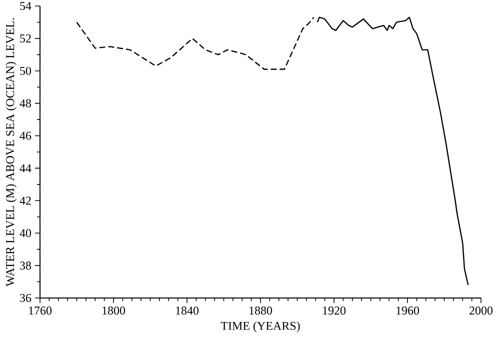 This screenshot has width=500, height=350. I want to click on x-tick-label: 2000, so click(481, 310).